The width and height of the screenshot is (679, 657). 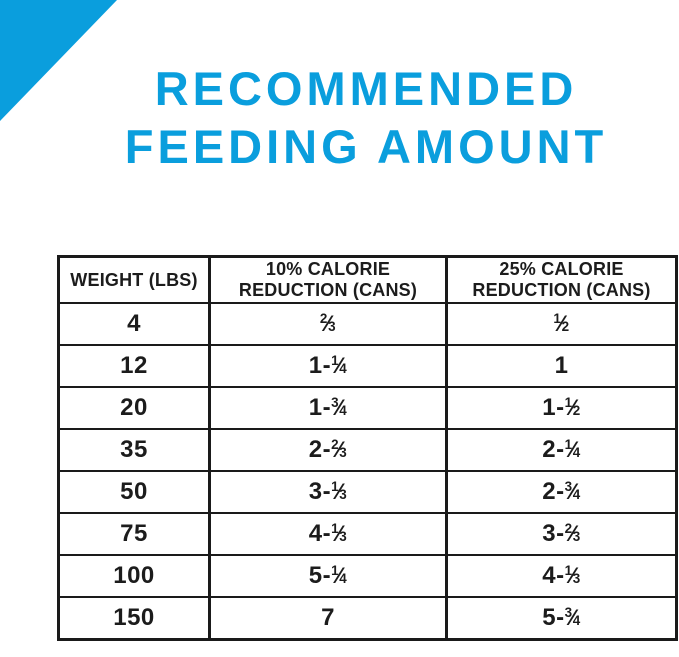 I want to click on table-row: 100 5-1⁄4 4-1⁄3, so click(x=367, y=575).